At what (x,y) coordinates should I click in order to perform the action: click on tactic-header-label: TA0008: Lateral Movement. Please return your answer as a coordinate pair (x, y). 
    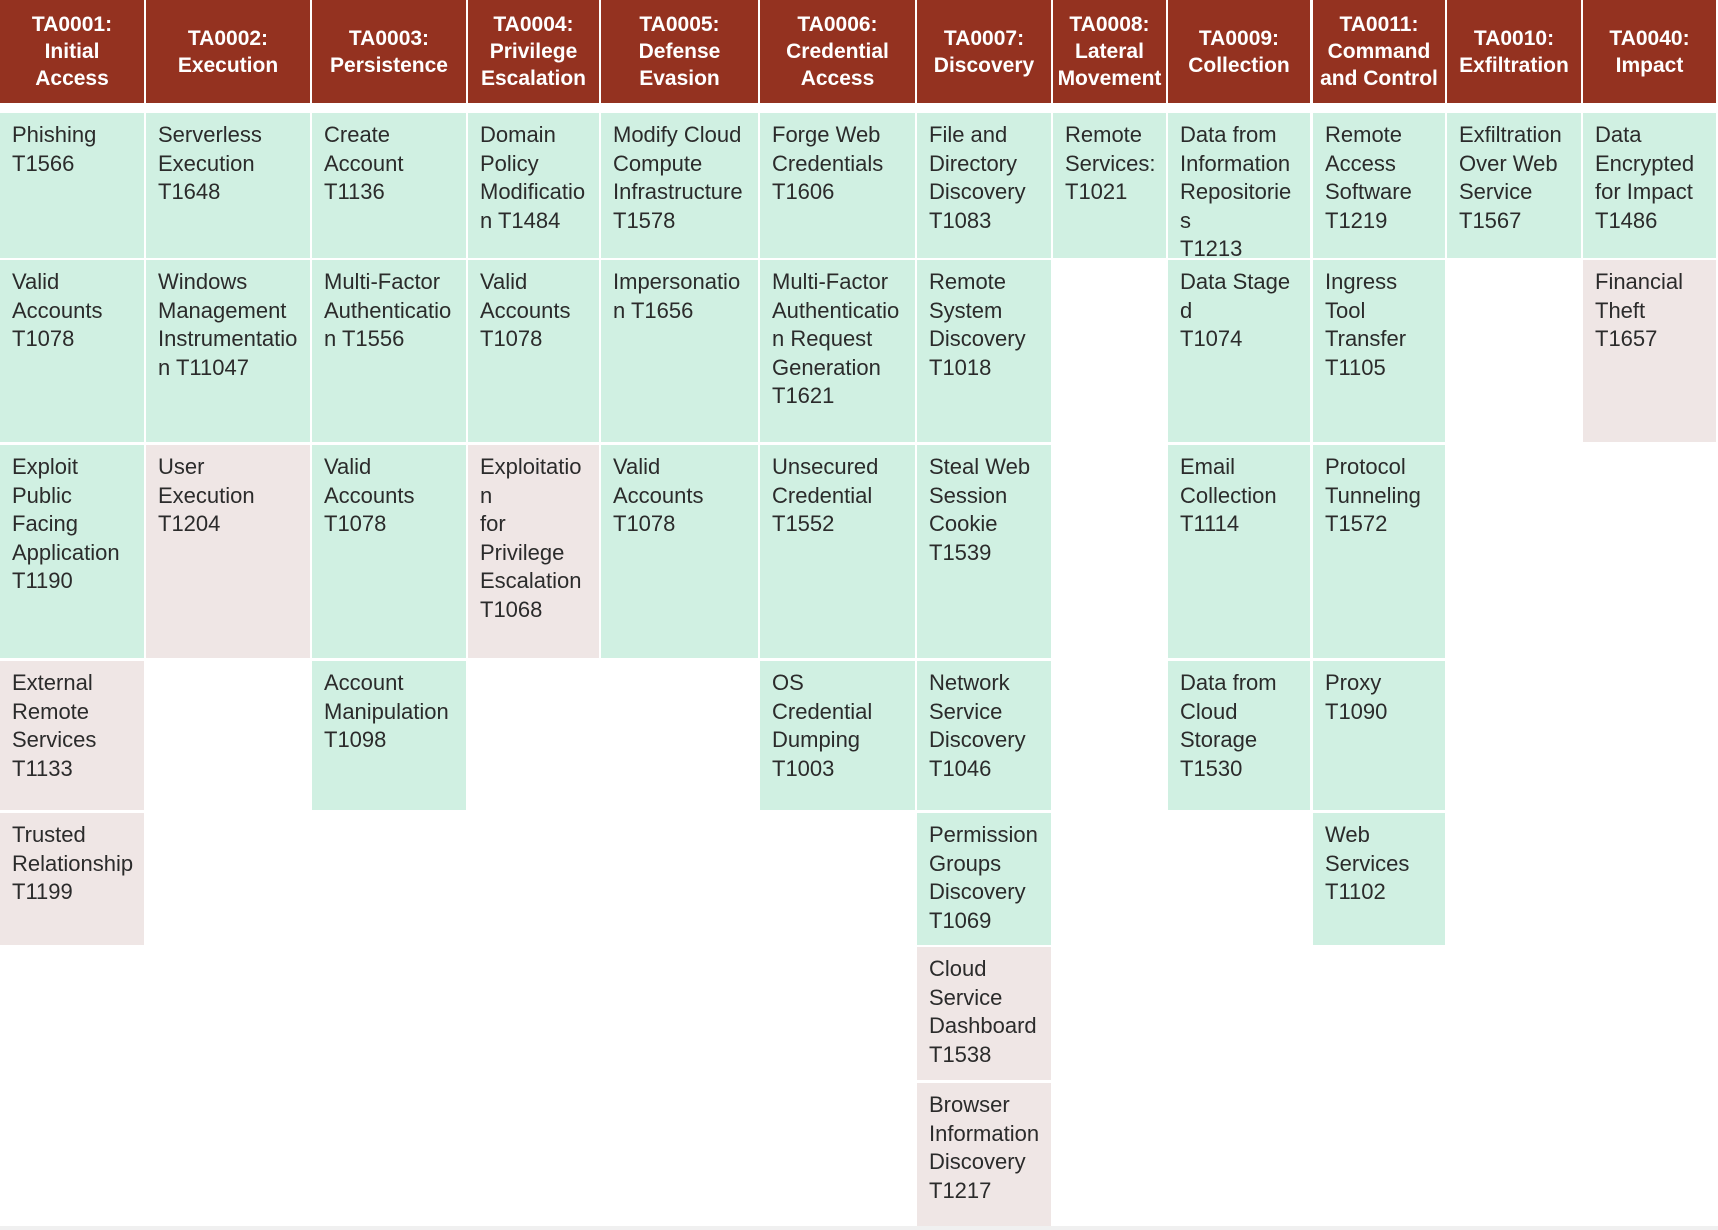
    Looking at the image, I should click on (1109, 51).